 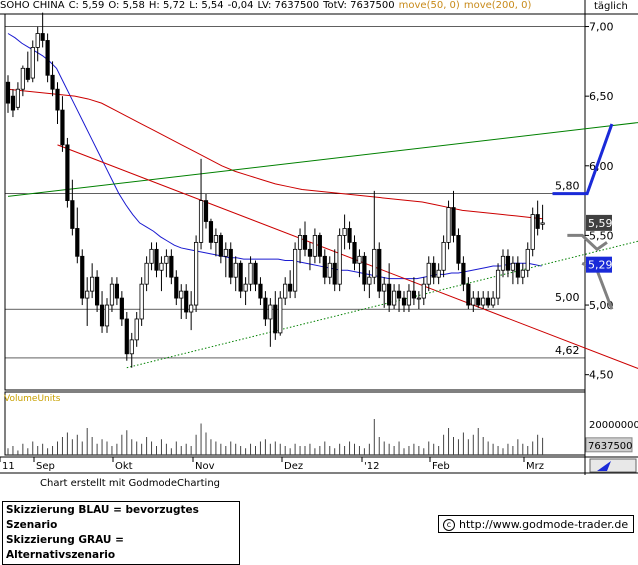 I want to click on credit-text: Chart erstellt mit GodmodeCharting, so click(x=130, y=483).